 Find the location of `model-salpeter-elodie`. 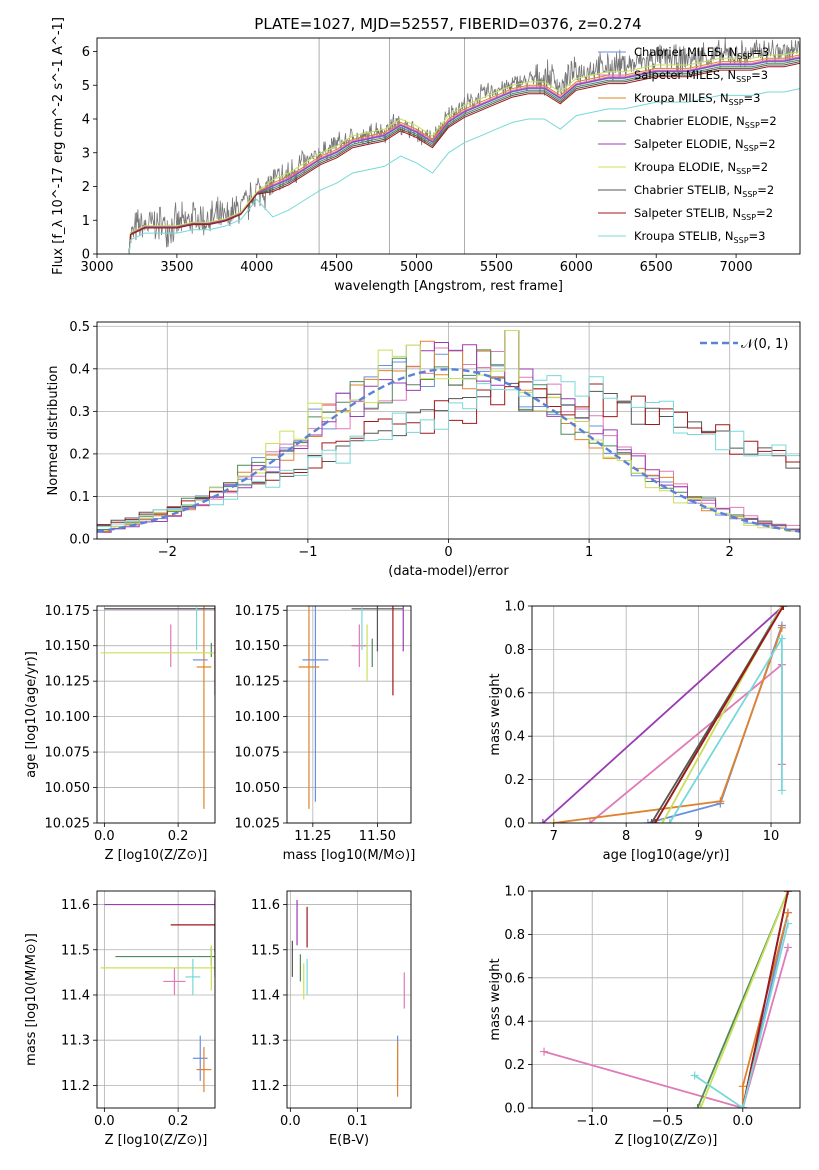

model-salpeter-elodie is located at coordinates (464, 155).